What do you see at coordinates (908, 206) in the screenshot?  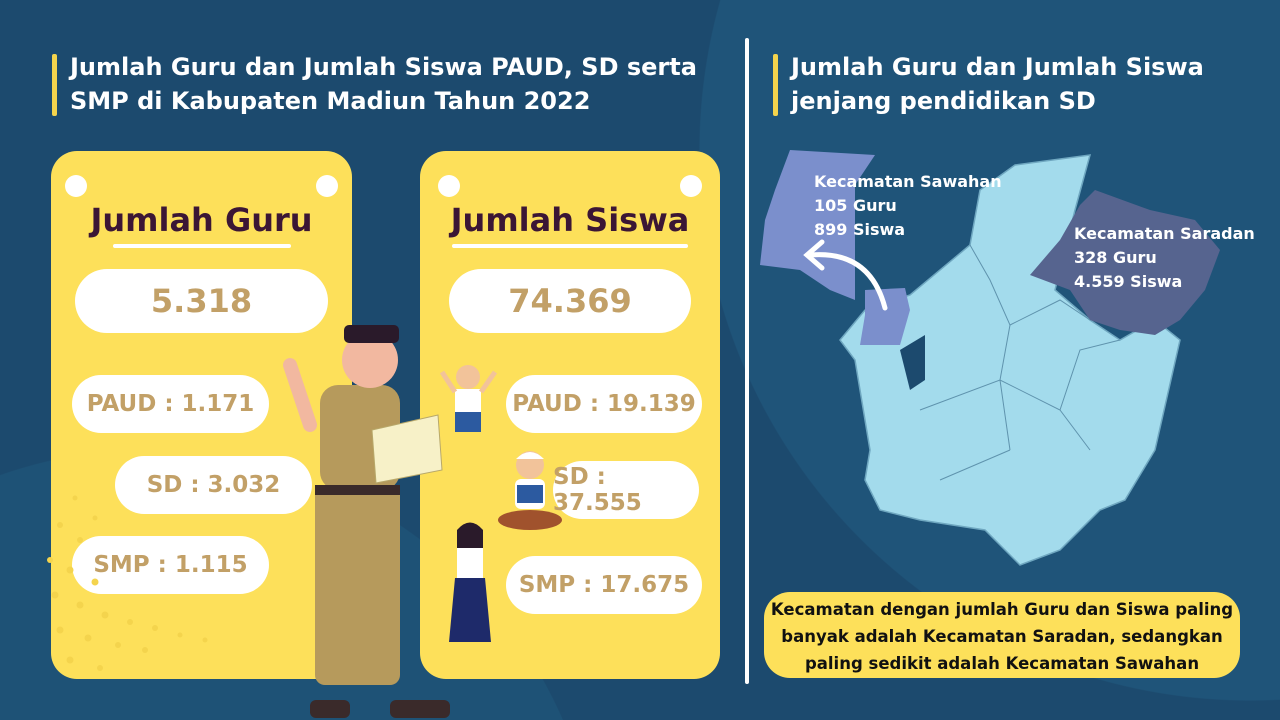 I see `sawahan-label: Kecamatan Sawahan 105 Guru 899 Siswa` at bounding box center [908, 206].